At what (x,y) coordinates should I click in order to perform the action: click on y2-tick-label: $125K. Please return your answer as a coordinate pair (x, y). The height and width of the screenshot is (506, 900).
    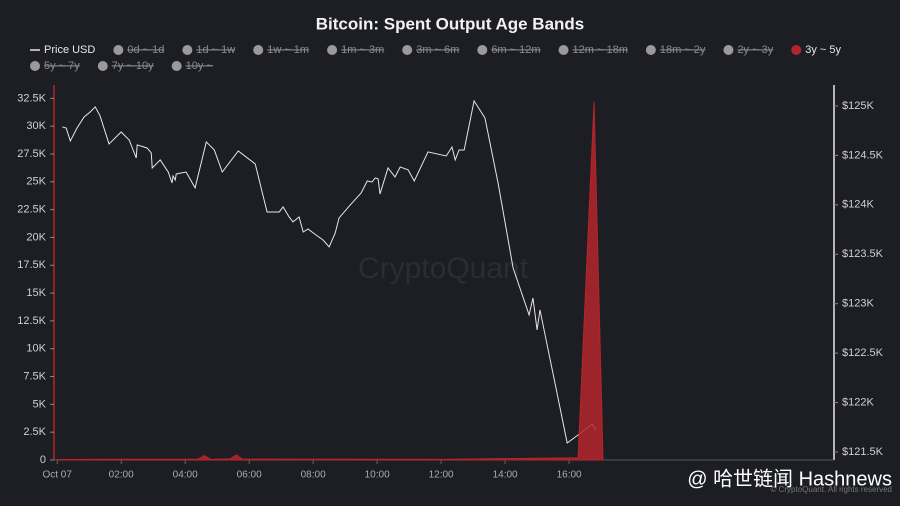
    Looking at the image, I should click on (858, 106).